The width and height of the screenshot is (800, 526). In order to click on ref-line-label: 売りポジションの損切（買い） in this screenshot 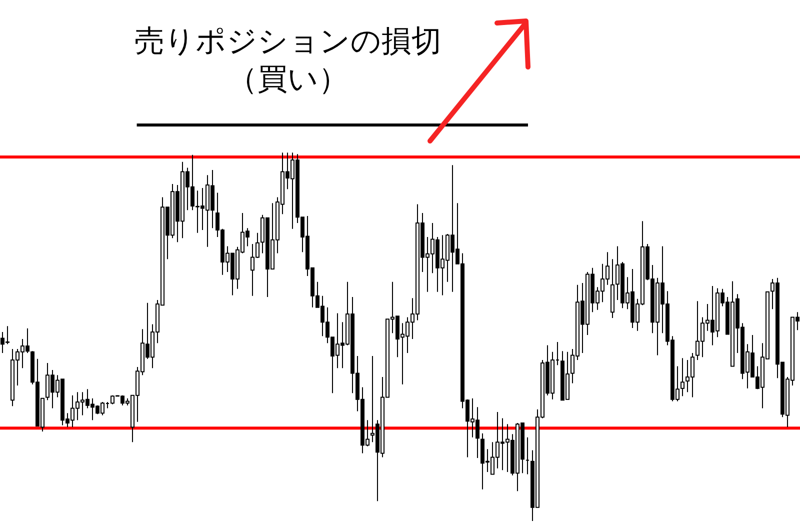, I will do `click(288, 60)`.